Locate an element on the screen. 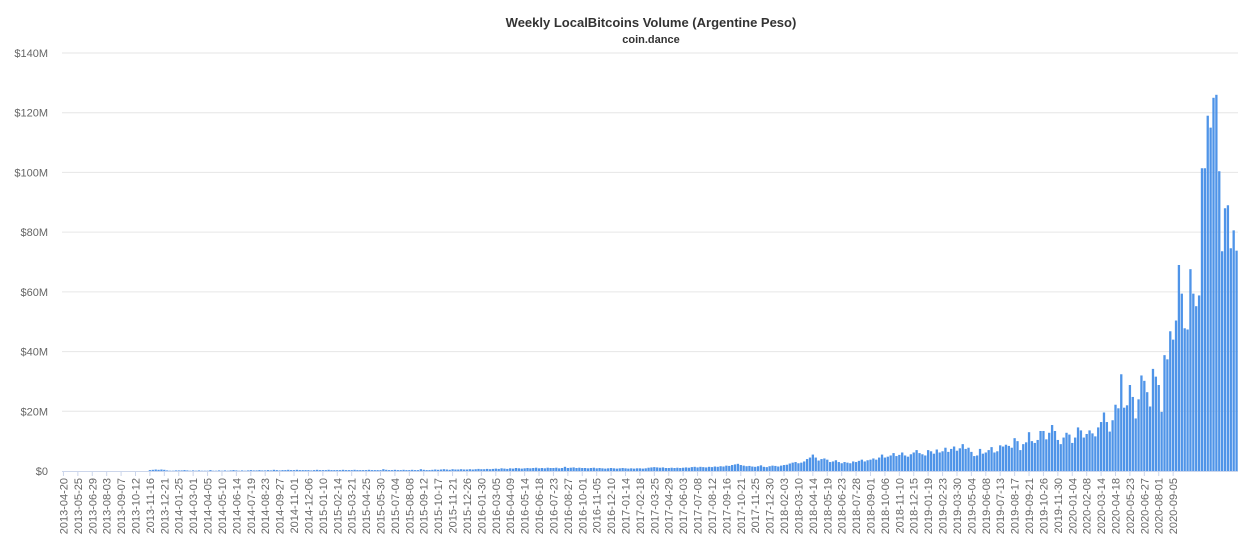 The height and width of the screenshot is (550, 1253). x-tick-label: 2019-06-08 is located at coordinates (987, 506).